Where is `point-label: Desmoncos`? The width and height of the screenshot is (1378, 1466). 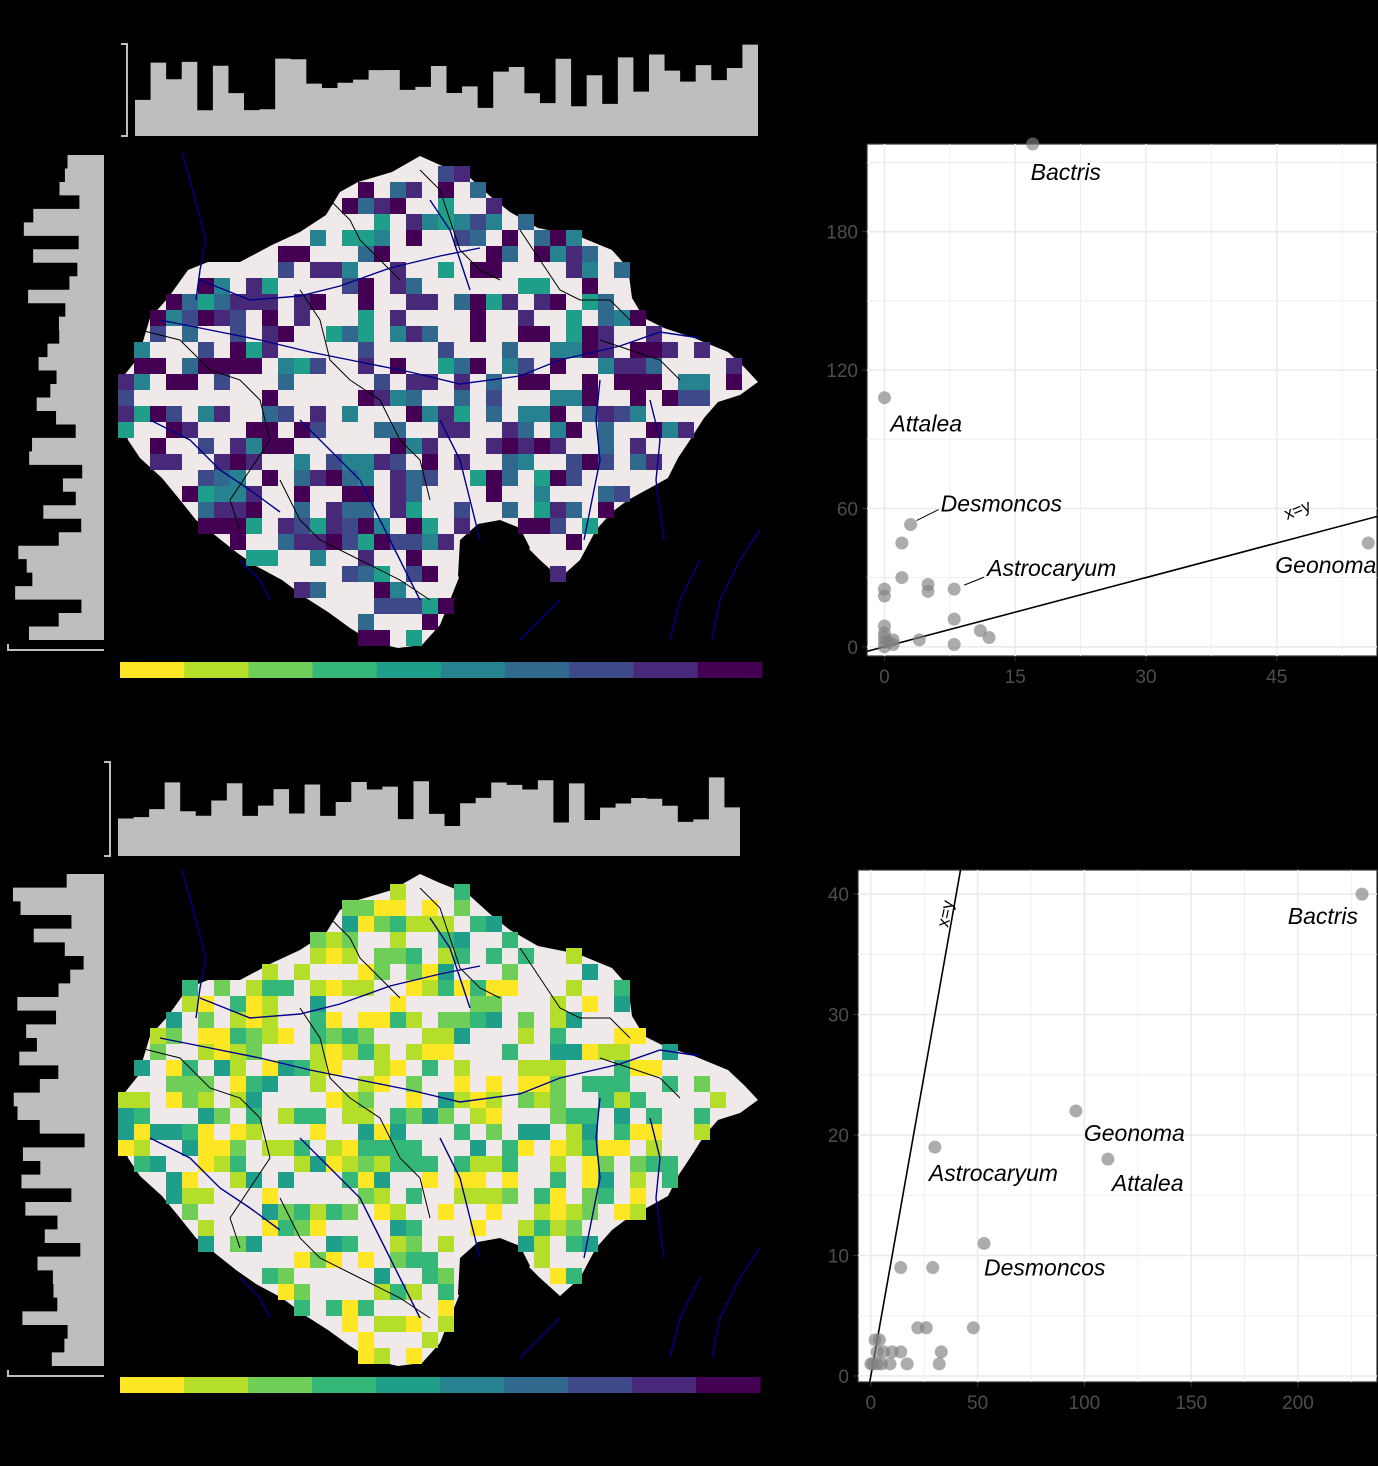
point-label: Desmoncos is located at coordinates (1002, 504).